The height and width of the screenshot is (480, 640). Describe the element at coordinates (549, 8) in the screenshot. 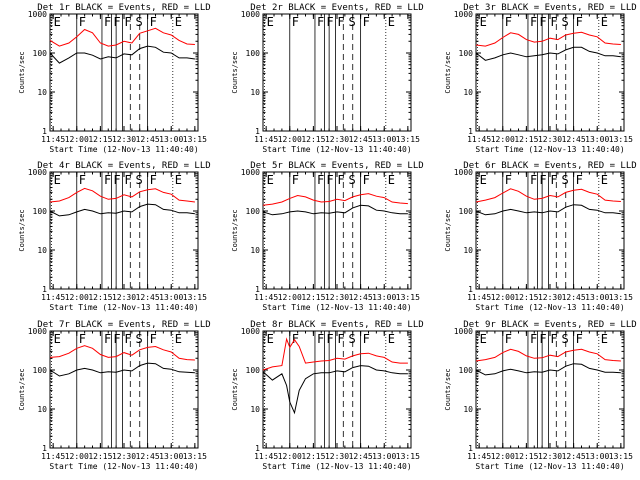

I see `panel-title: Det 3r BLACK = Events, RED = LLD` at that location.